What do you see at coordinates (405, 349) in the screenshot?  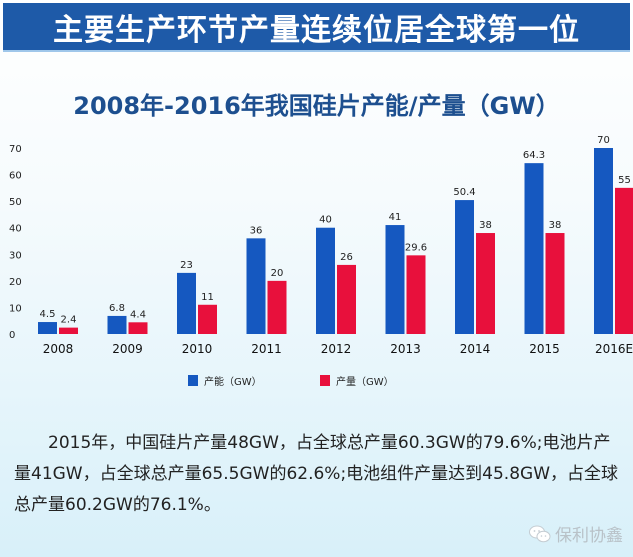 I see `x-tick-label: 2013` at bounding box center [405, 349].